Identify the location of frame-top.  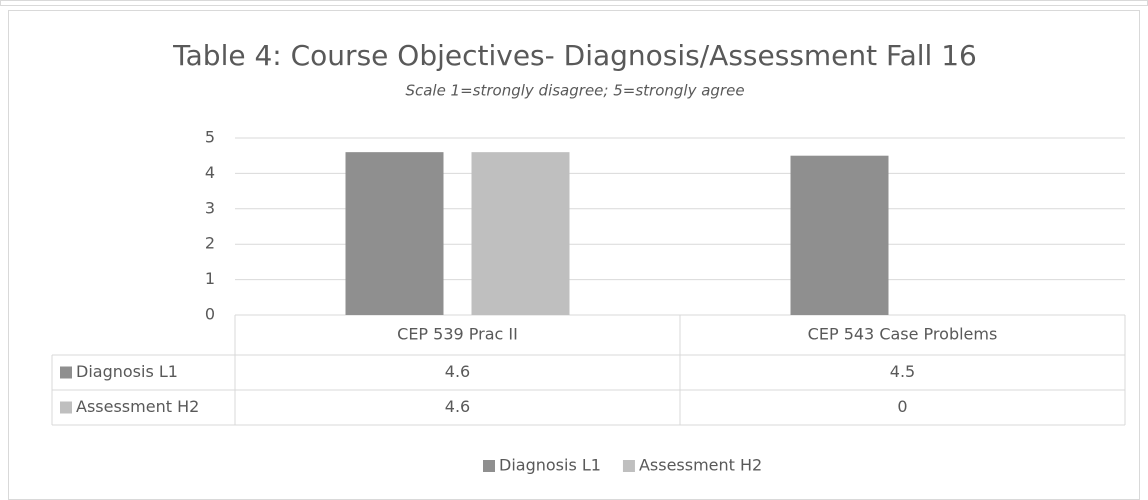
(574, 3).